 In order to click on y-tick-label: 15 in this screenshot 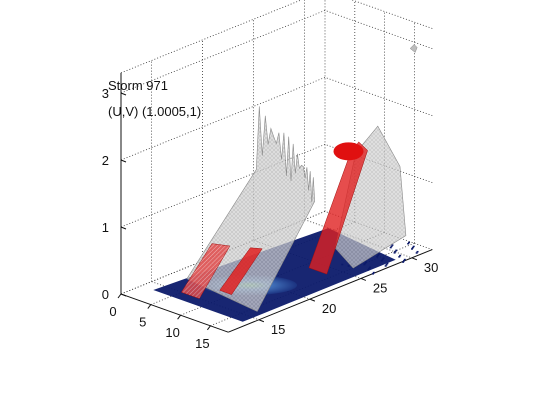, I will do `click(278, 329)`.